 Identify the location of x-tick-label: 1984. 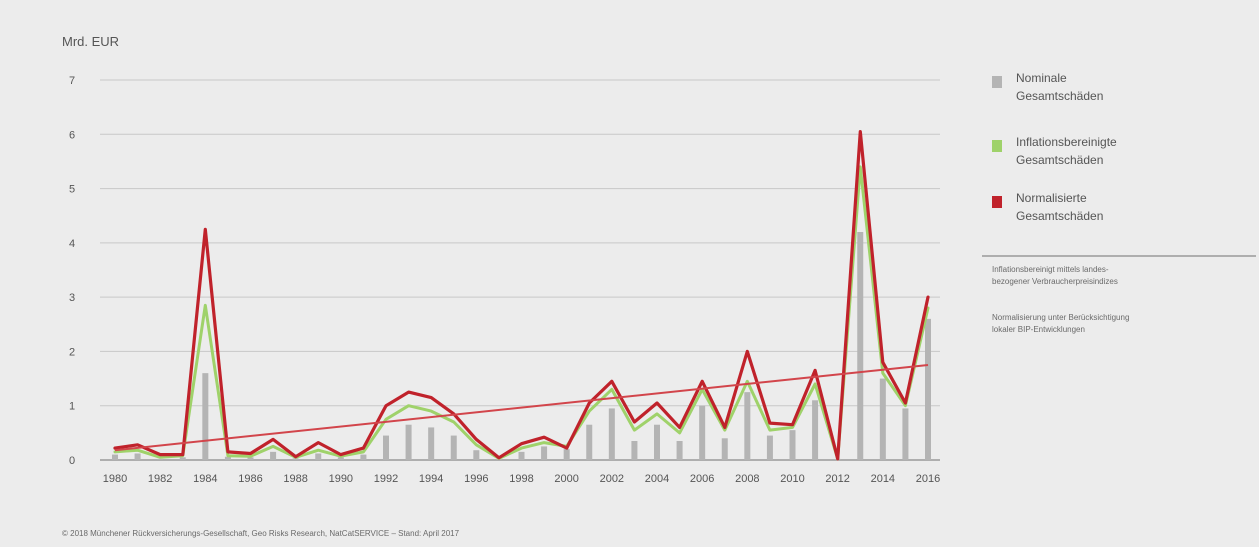
(205, 479).